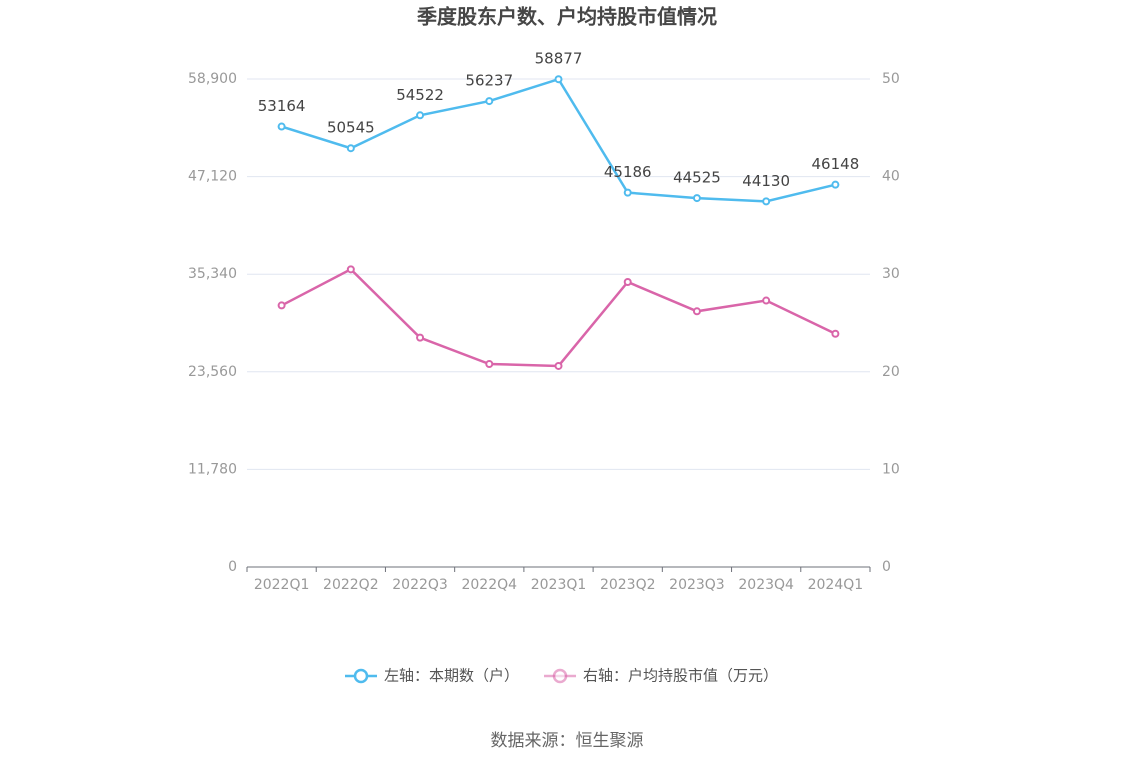  Describe the element at coordinates (212, 372) in the screenshot. I see `y-tick-label: 23,560` at that location.